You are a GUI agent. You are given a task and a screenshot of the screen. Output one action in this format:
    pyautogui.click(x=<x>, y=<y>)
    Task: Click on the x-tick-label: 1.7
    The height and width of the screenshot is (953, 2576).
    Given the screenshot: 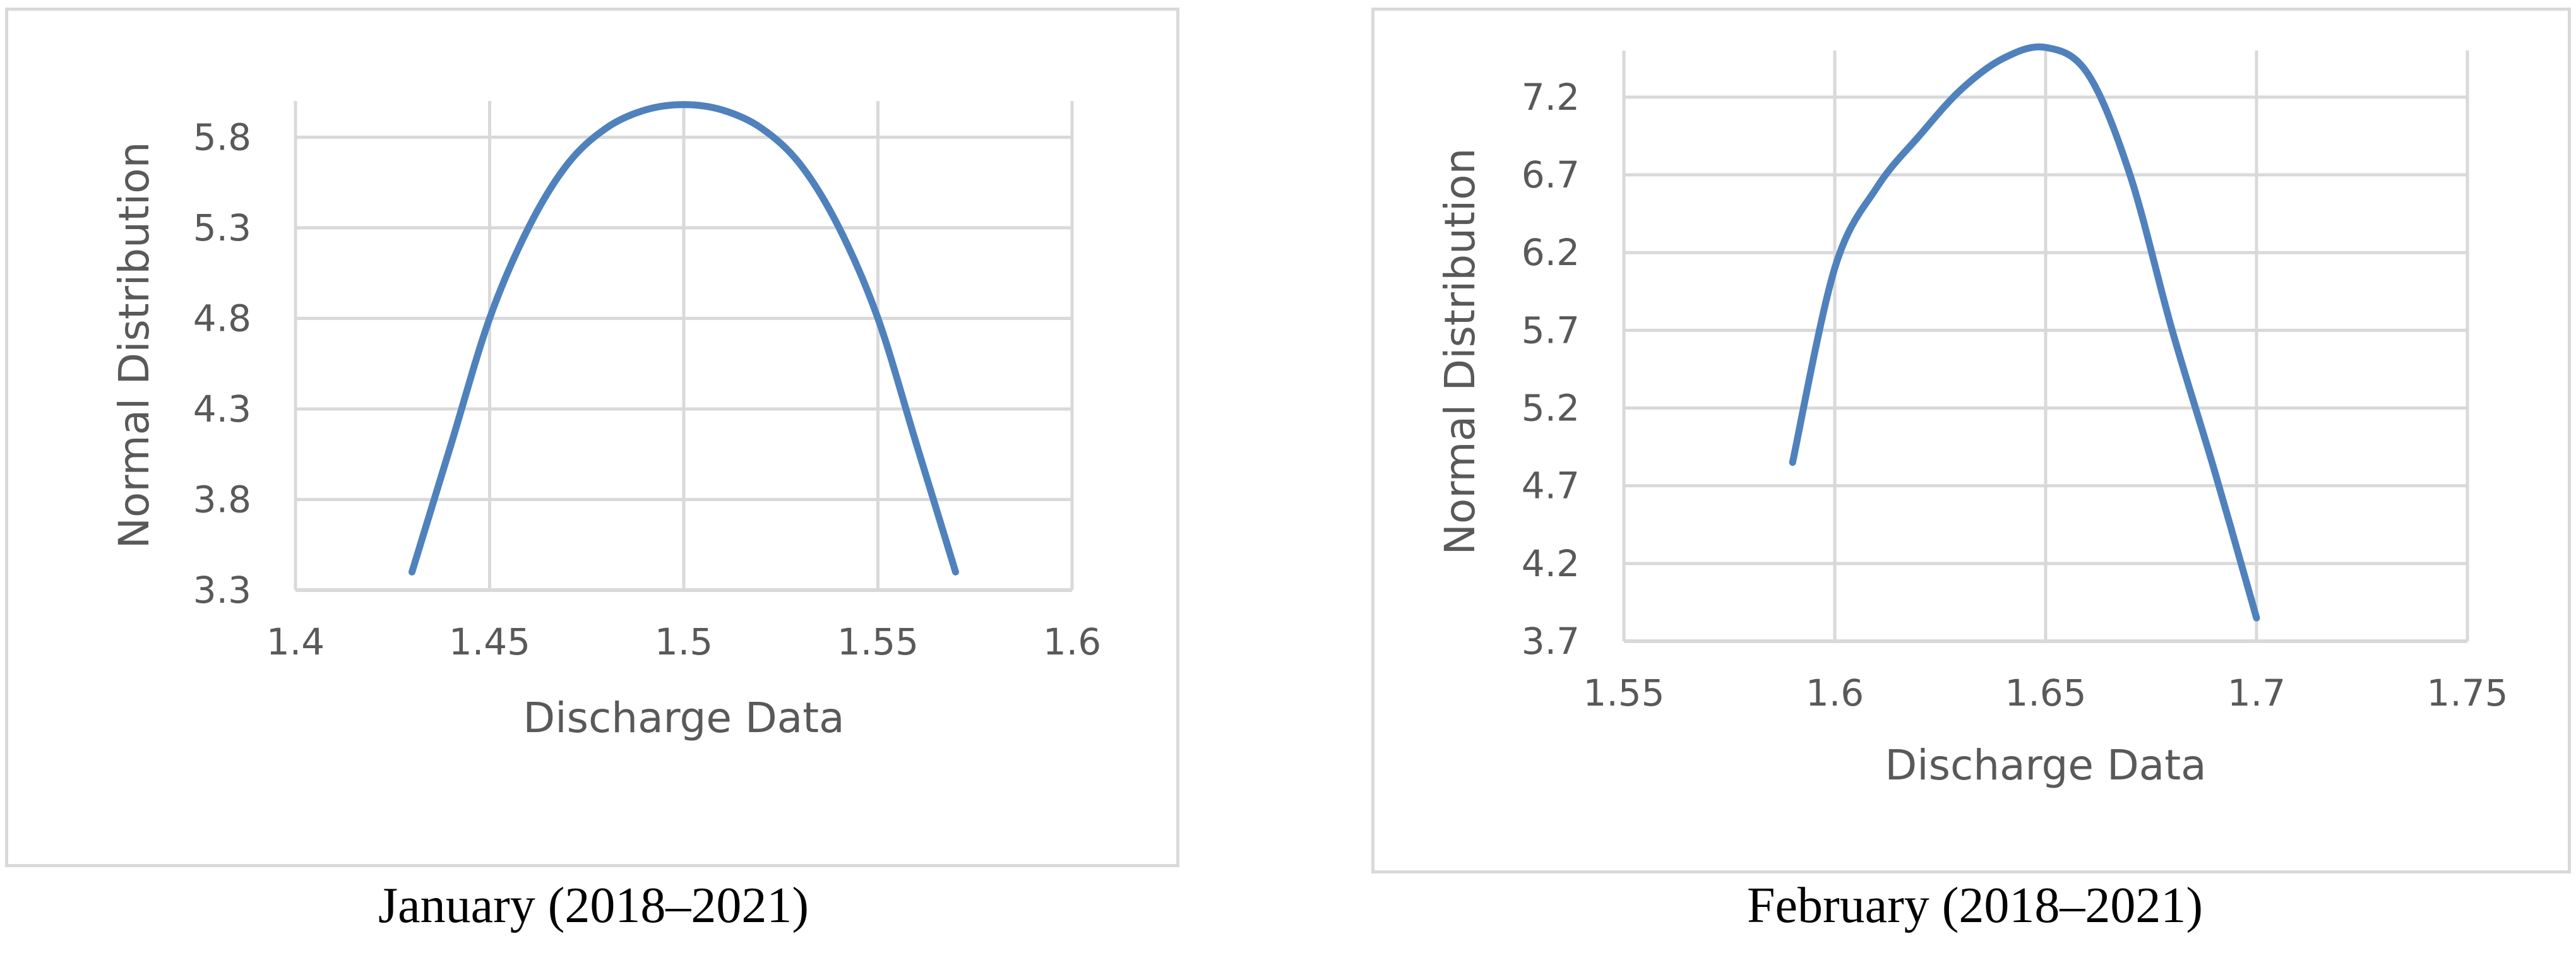 What is the action you would take?
    pyautogui.click(x=2256, y=693)
    